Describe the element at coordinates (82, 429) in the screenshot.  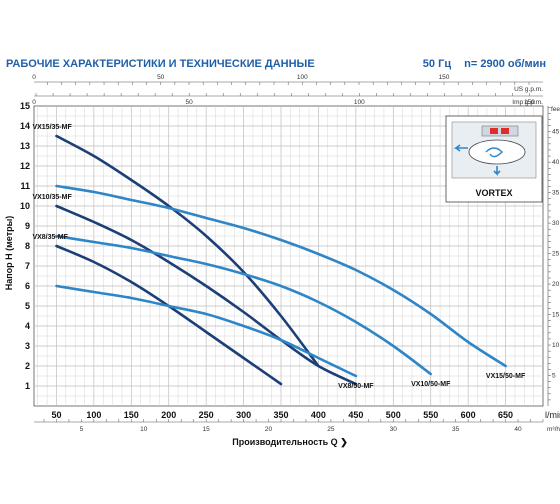
I see `m3h-tick-label: 5` at that location.